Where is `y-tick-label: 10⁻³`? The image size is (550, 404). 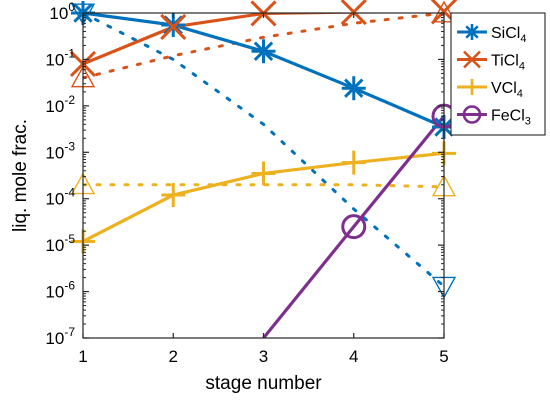
y-tick-label: 10⁻³ is located at coordinates (60, 150).